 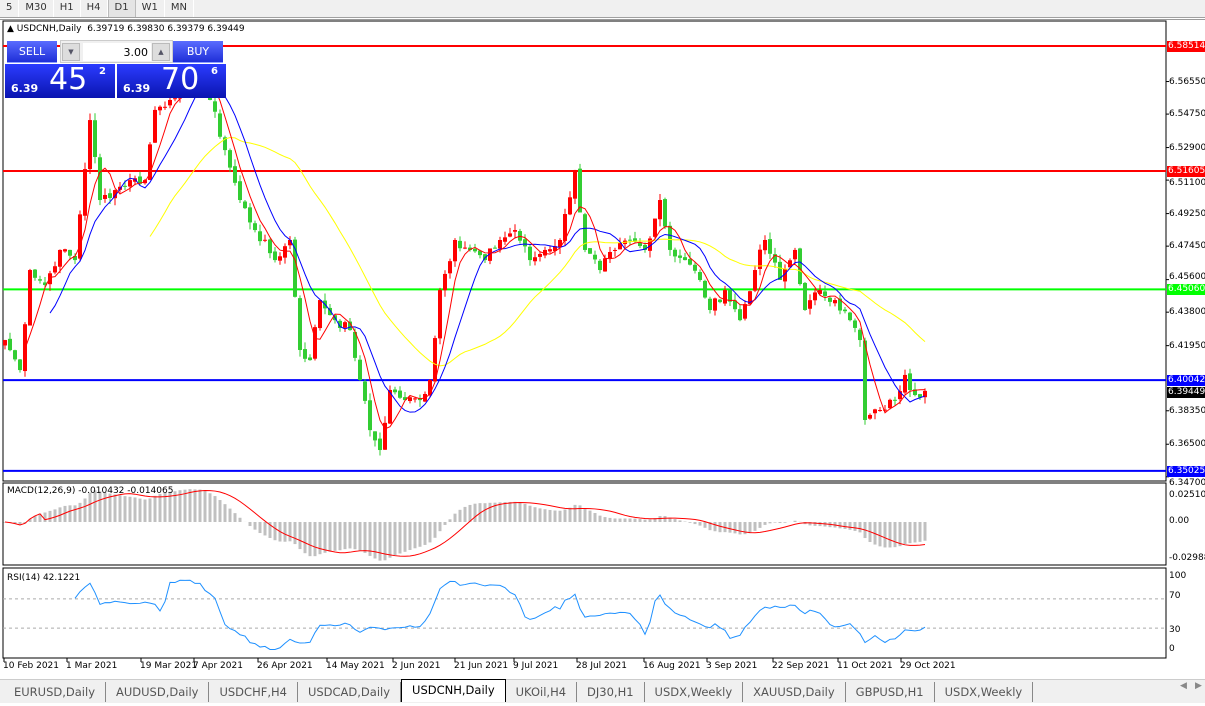 I want to click on timeframe-w1: W1, so click(x=150, y=8).